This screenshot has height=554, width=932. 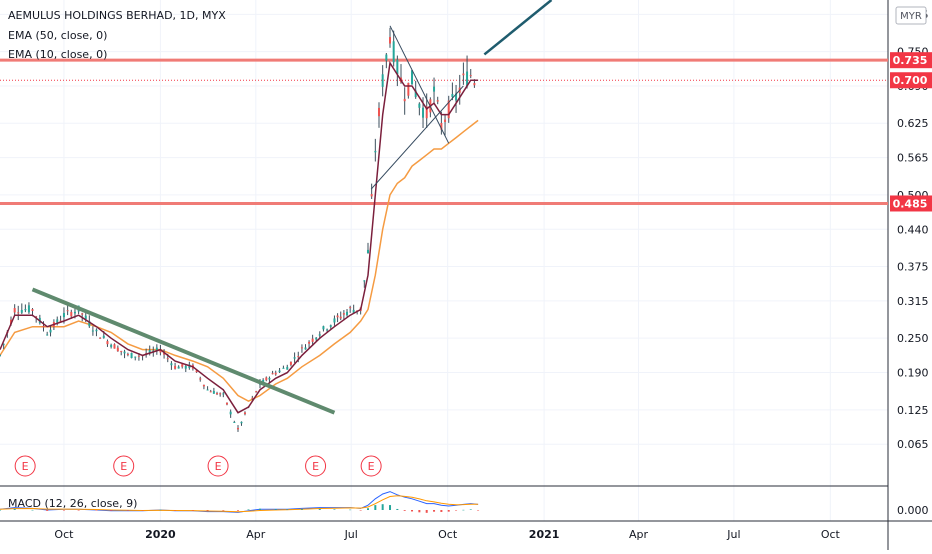 I want to click on price-label: 0.700, so click(x=910, y=80).